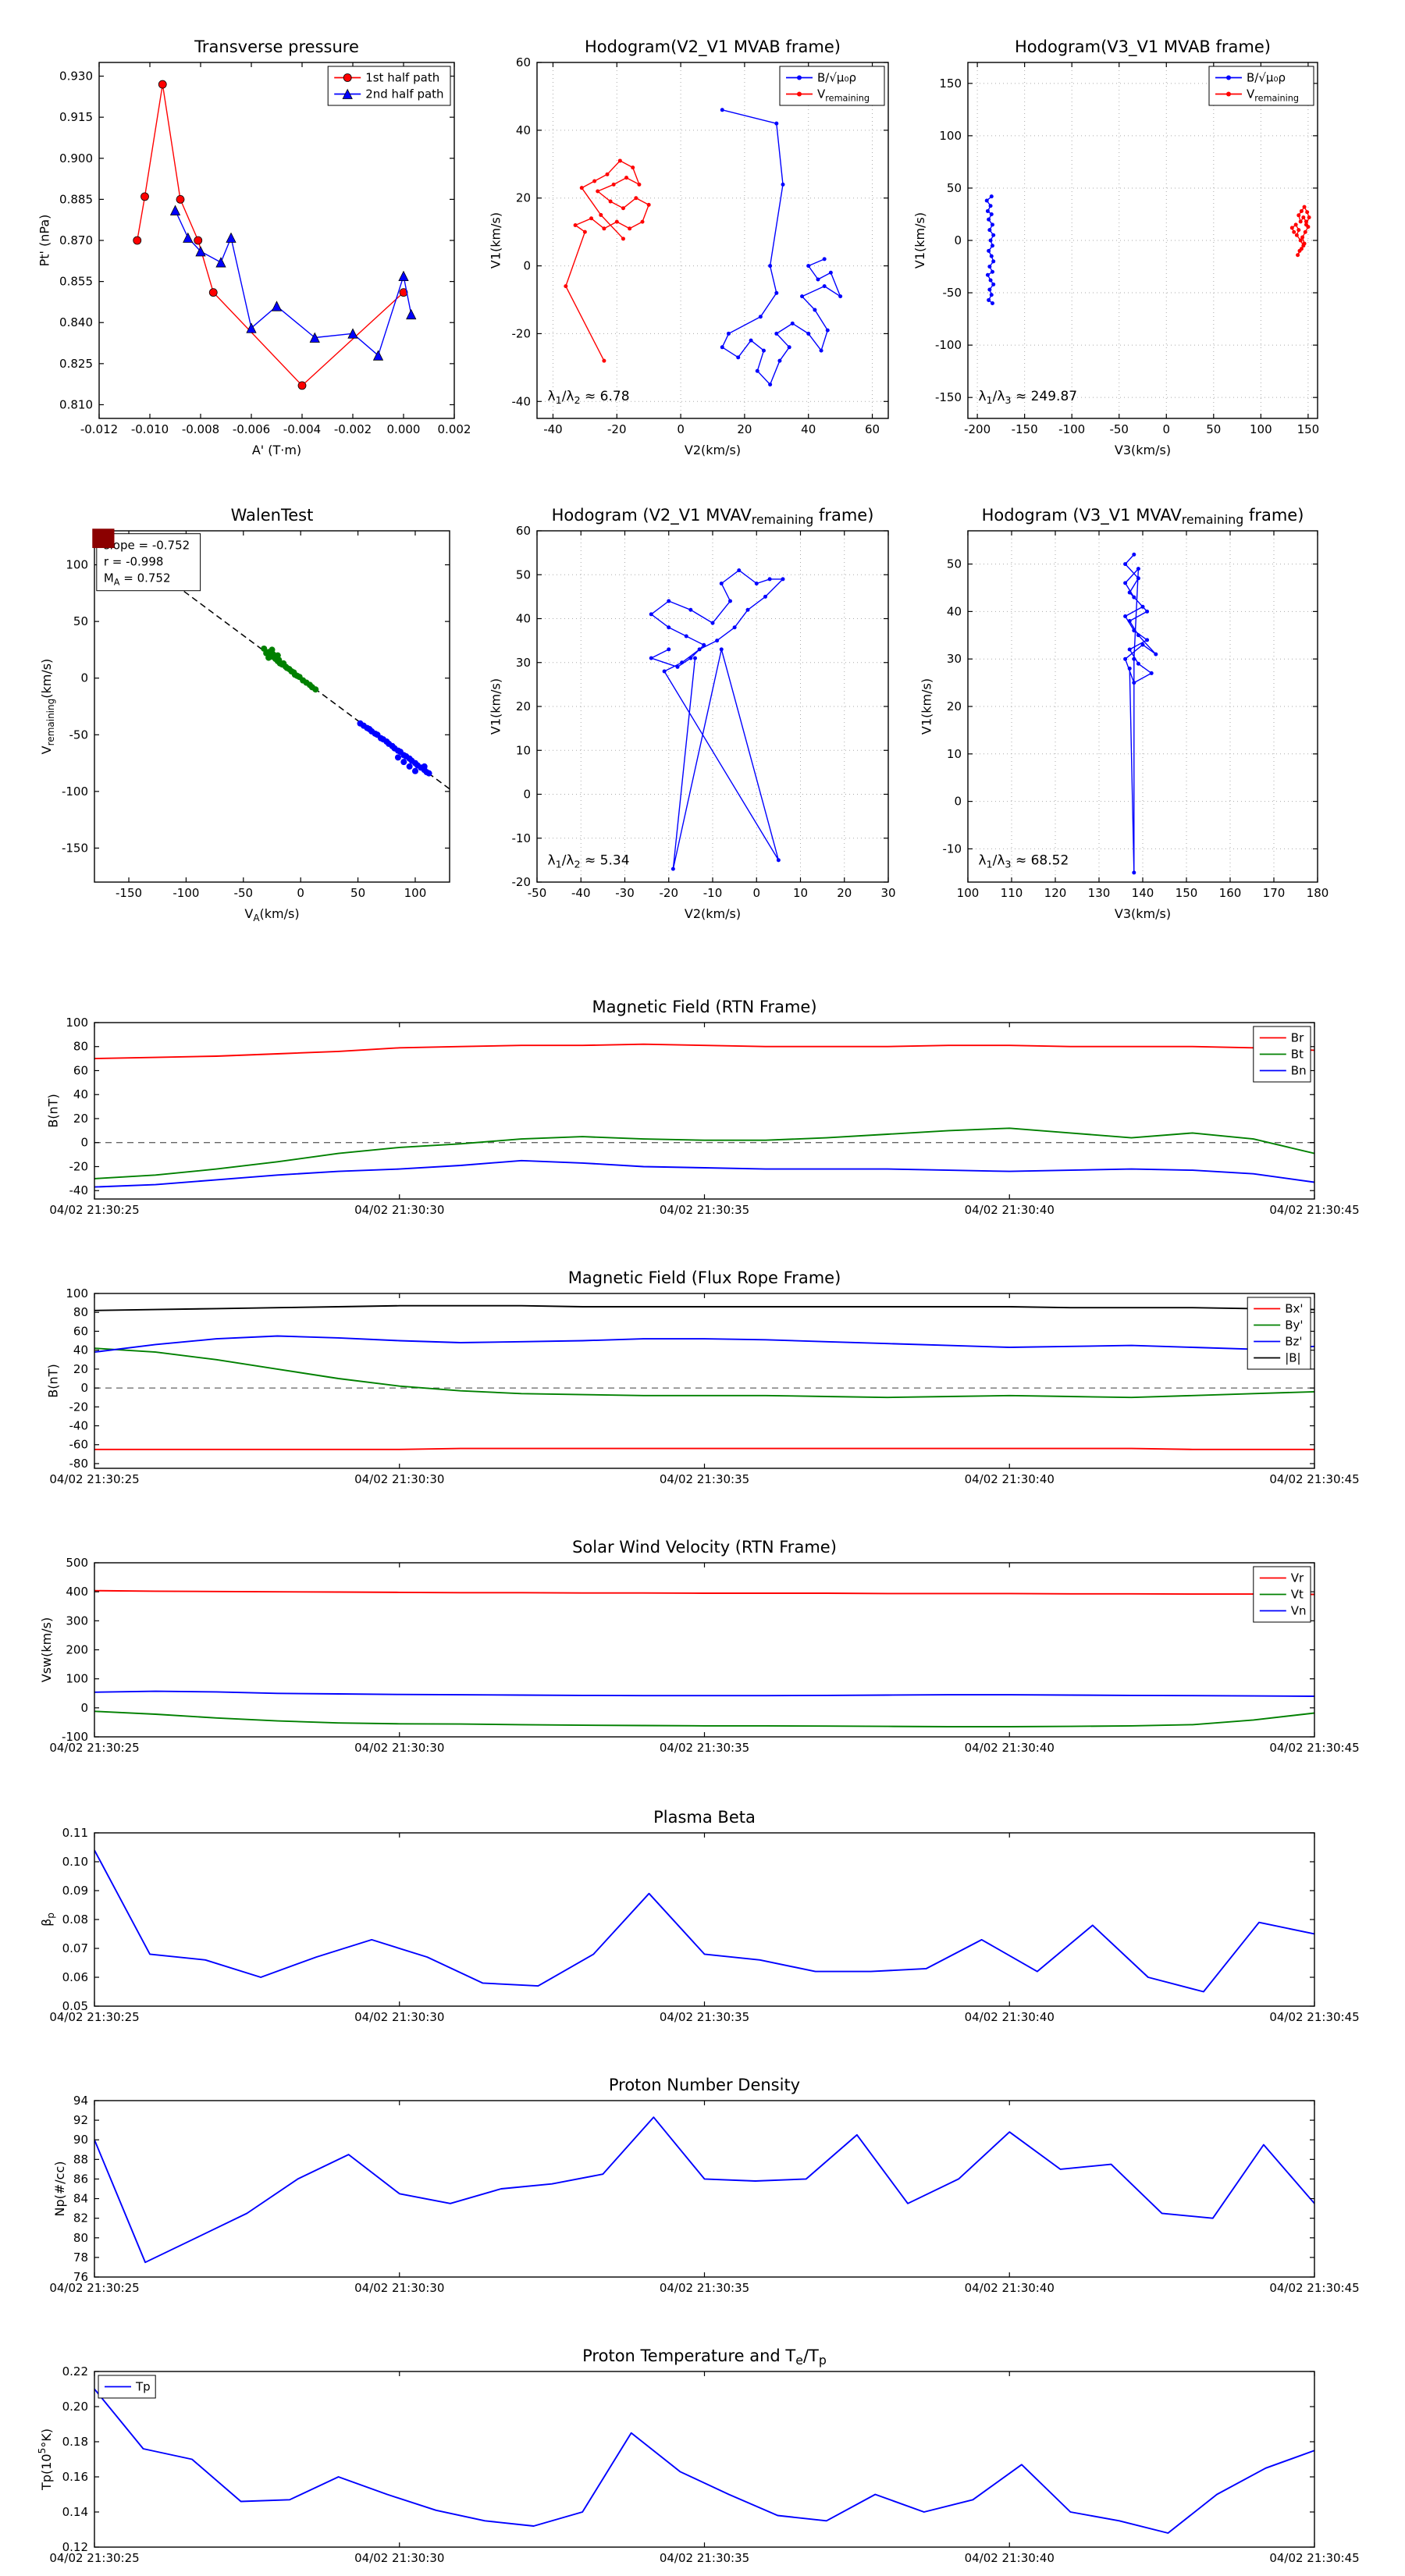 The width and height of the screenshot is (1405, 2576). I want to click on x-tick-label: 0, so click(1166, 429).